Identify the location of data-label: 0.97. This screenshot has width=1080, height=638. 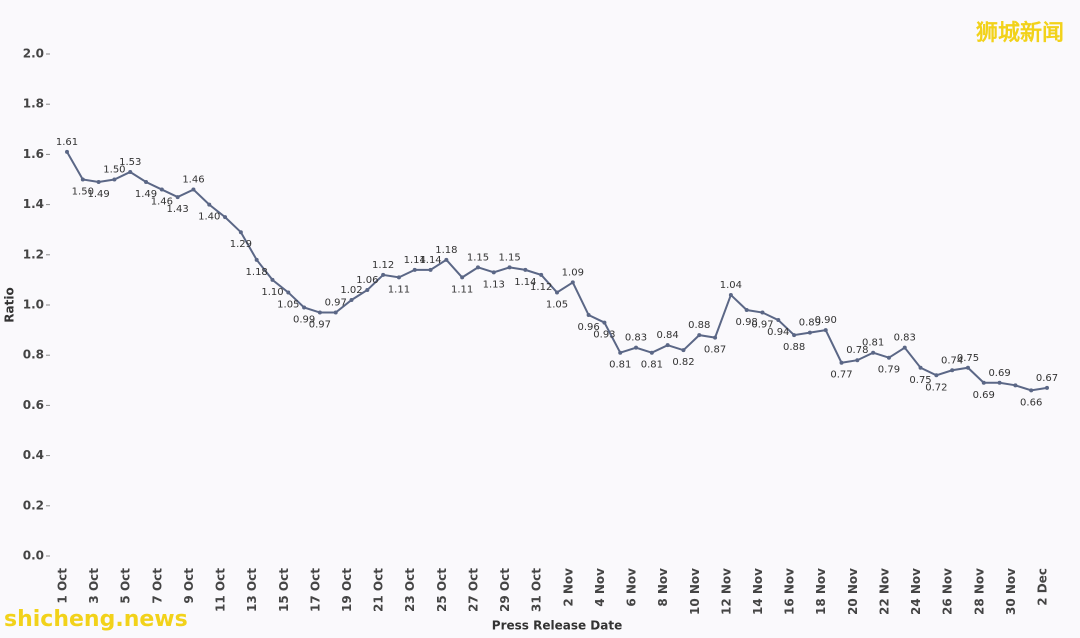
(320, 325).